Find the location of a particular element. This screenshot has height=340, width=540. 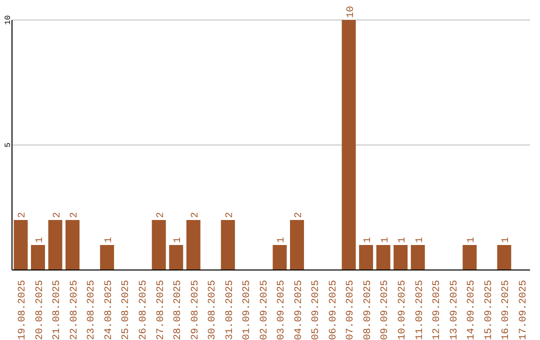

x-tick-label: 02.09.2025 is located at coordinates (264, 310).